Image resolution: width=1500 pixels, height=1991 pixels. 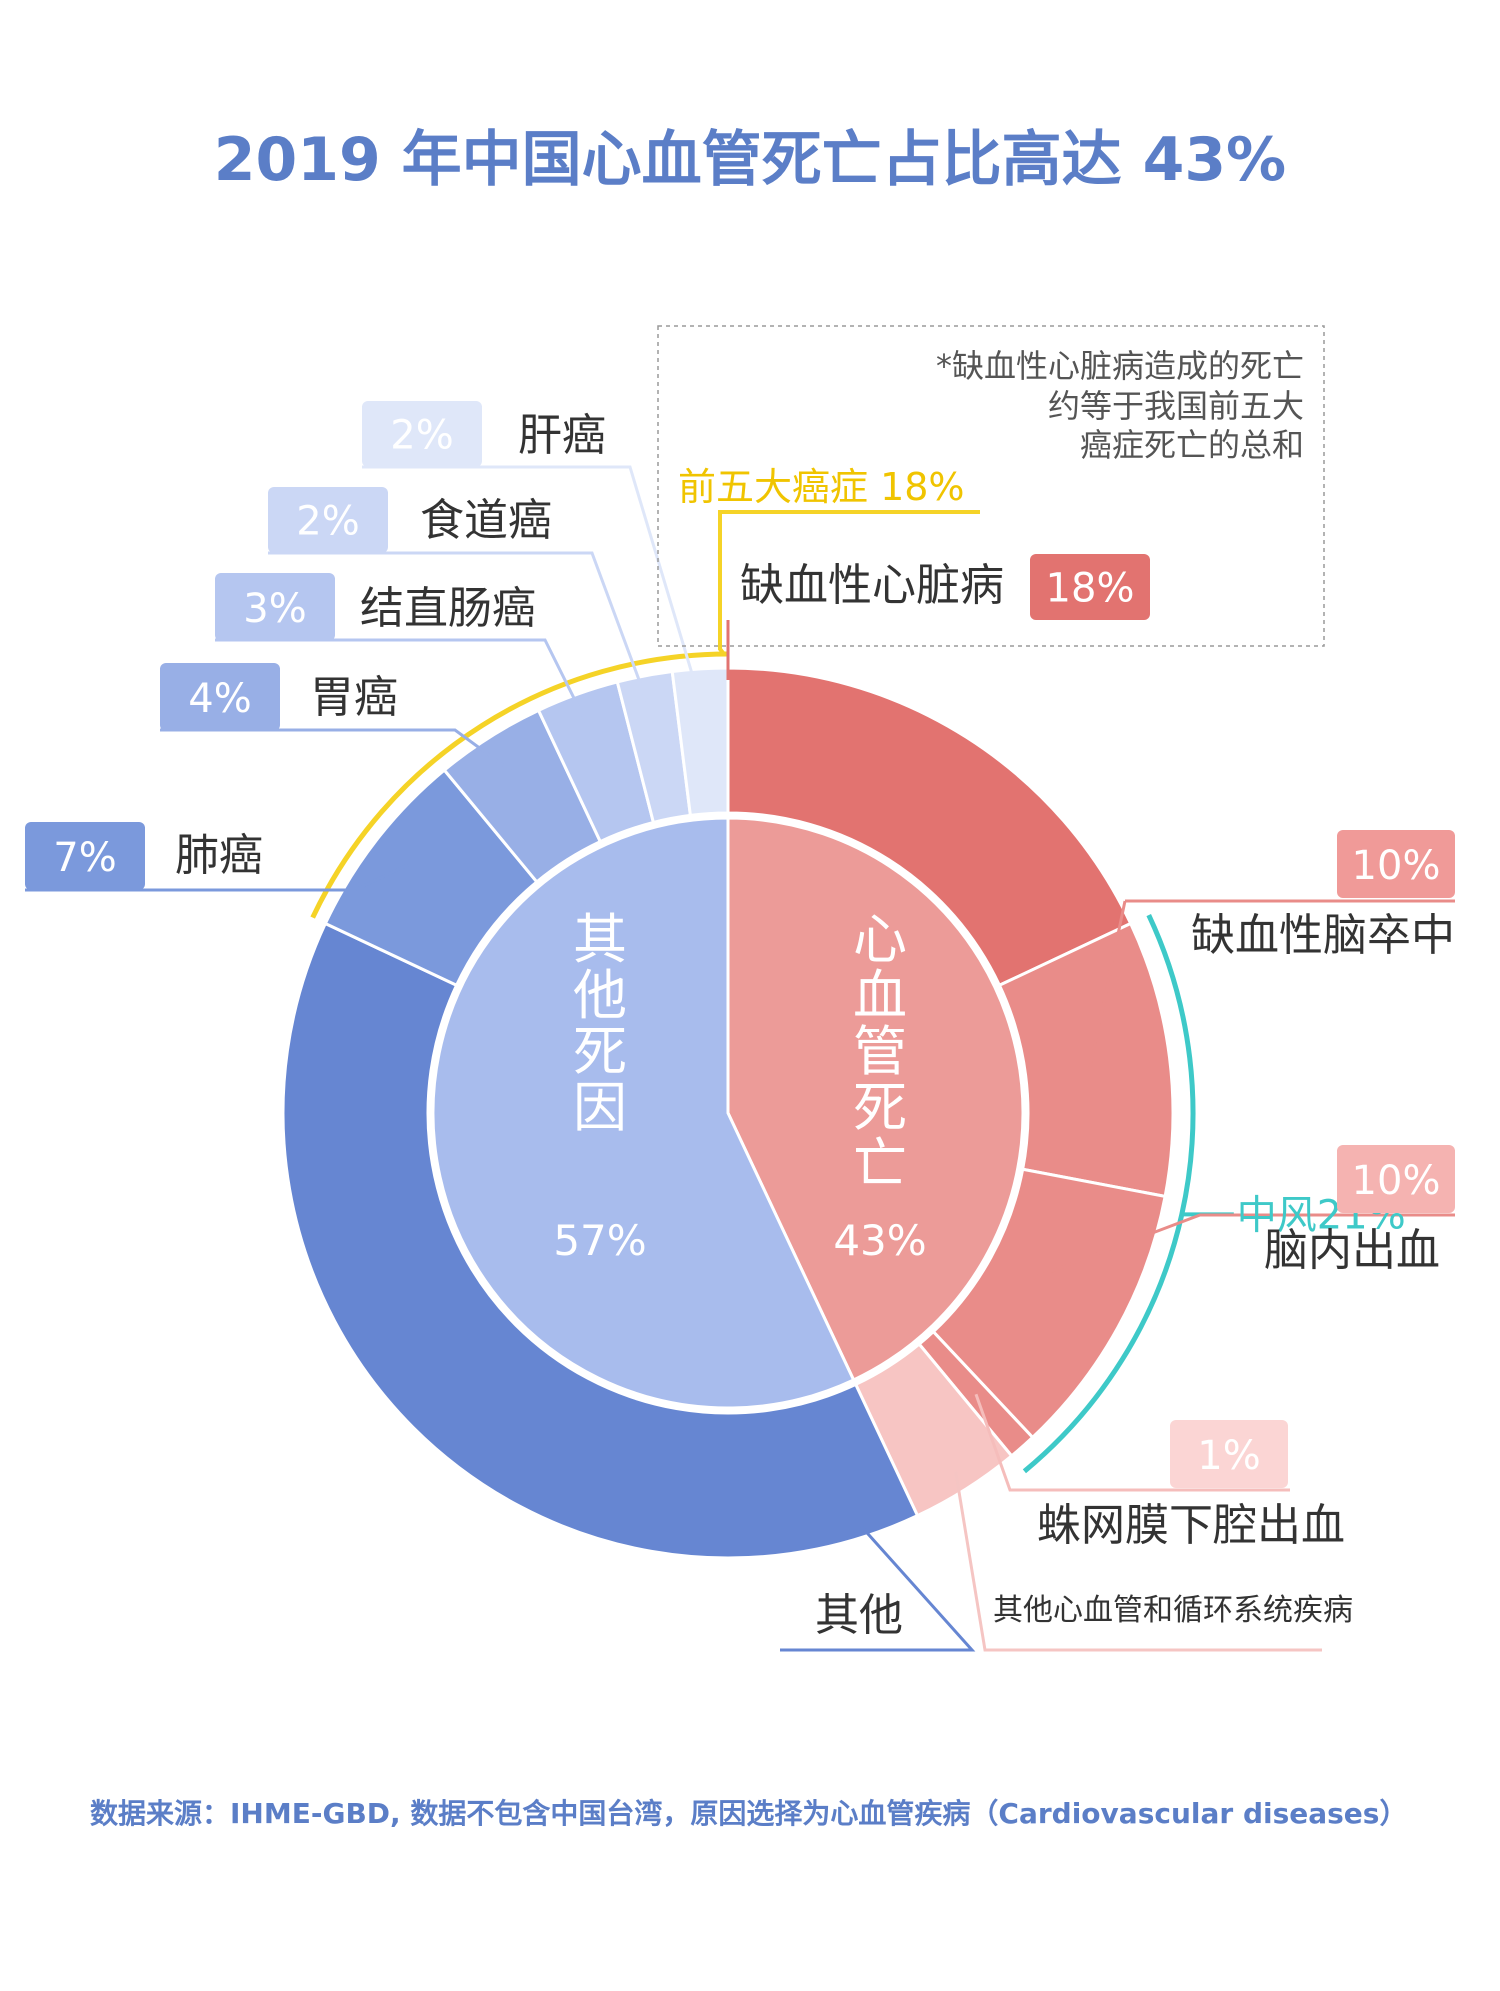 I want to click on inner-value-cvd: 43%, so click(x=879, y=1240).